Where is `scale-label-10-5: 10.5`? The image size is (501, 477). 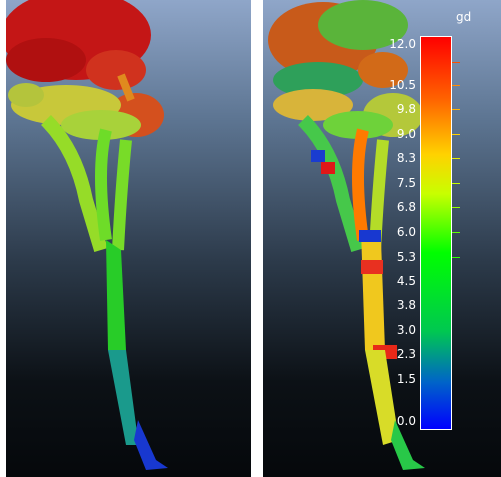 scale-label-10-5: 10.5 is located at coordinates (402, 85).